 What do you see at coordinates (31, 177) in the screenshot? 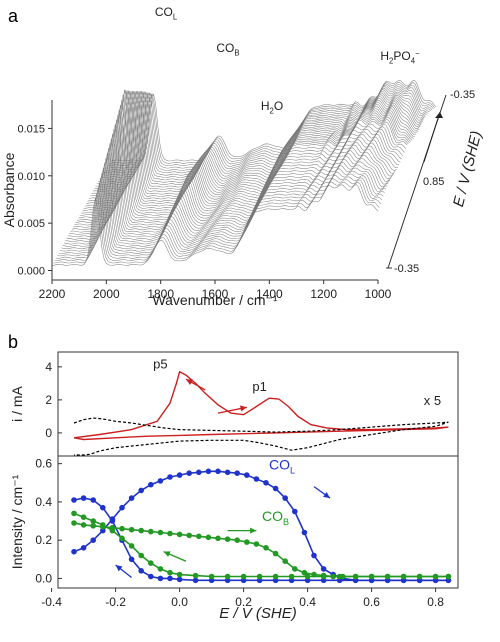
I see `y-tick-label: 0.010` at bounding box center [31, 177].